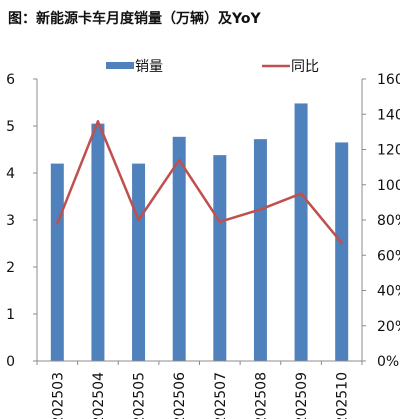 The image size is (400, 419). What do you see at coordinates (388, 80) in the screenshot?
I see `right-tick-label: 160%` at bounding box center [388, 80].